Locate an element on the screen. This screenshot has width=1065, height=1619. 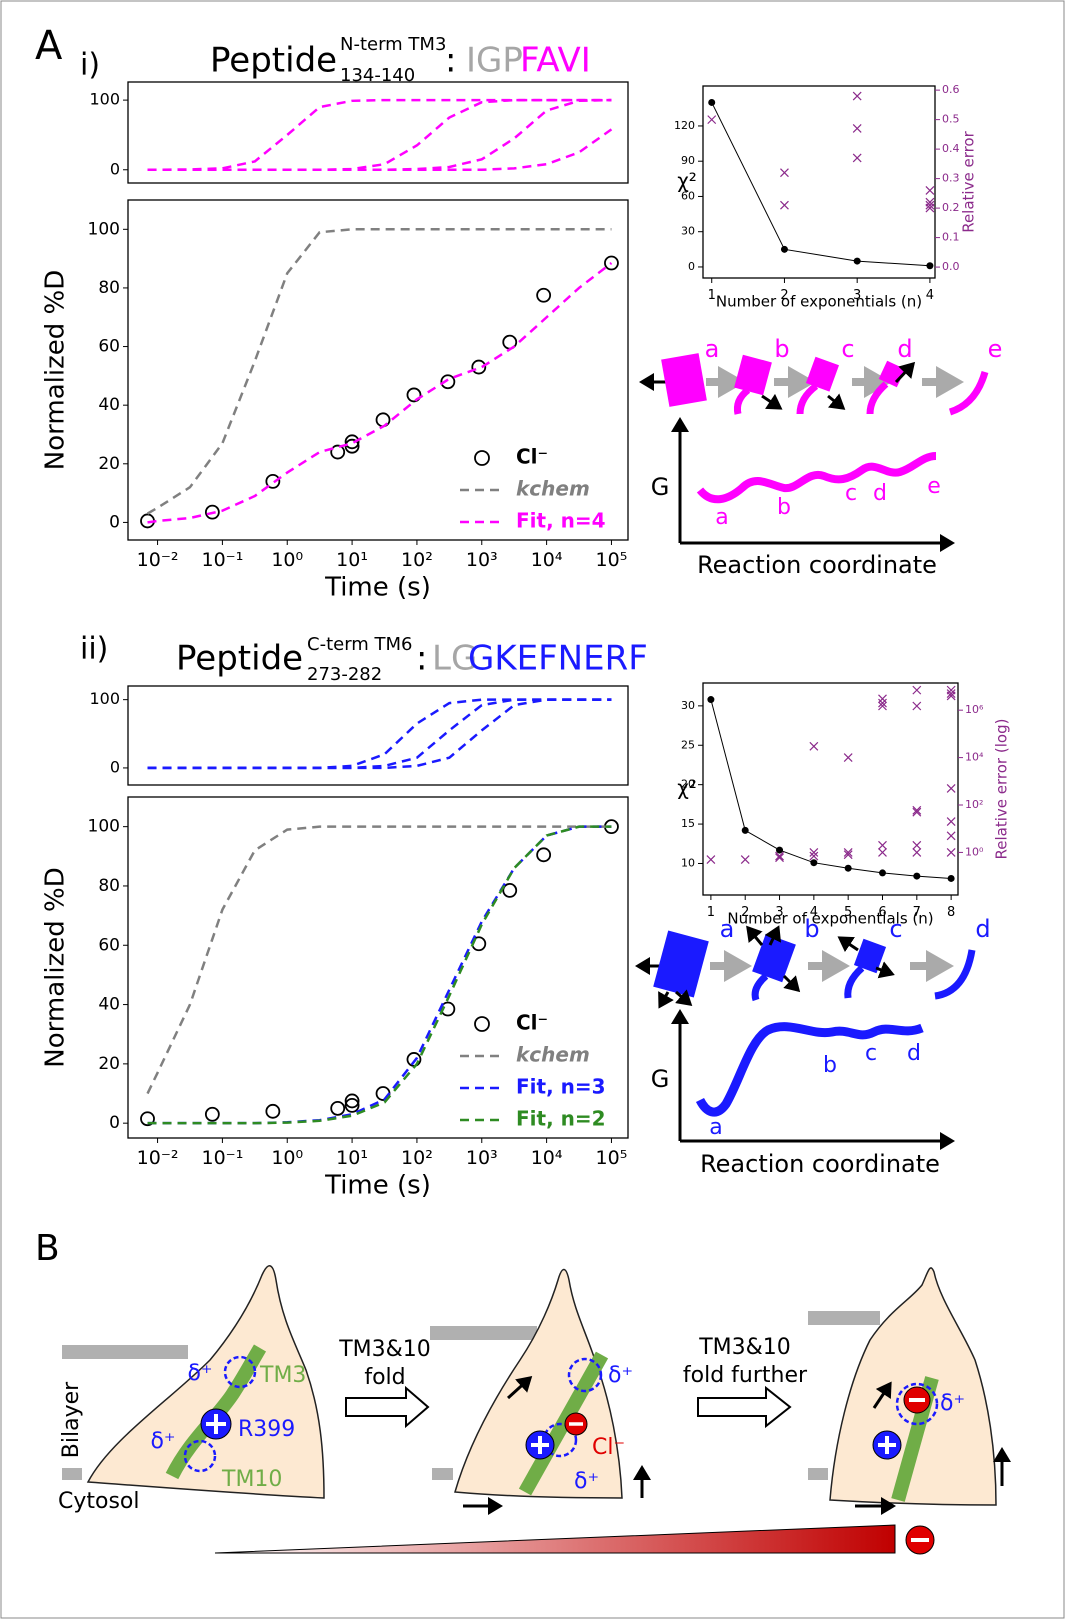
axis-label: G is located at coordinates (660, 1079).